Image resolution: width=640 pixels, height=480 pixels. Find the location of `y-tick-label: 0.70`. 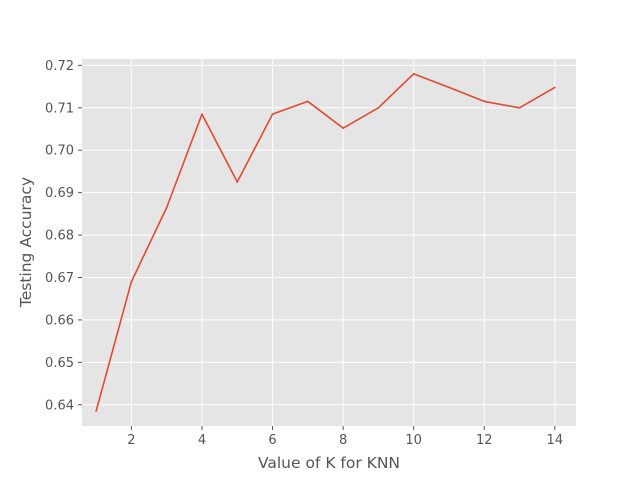

y-tick-label: 0.70 is located at coordinates (59, 151).